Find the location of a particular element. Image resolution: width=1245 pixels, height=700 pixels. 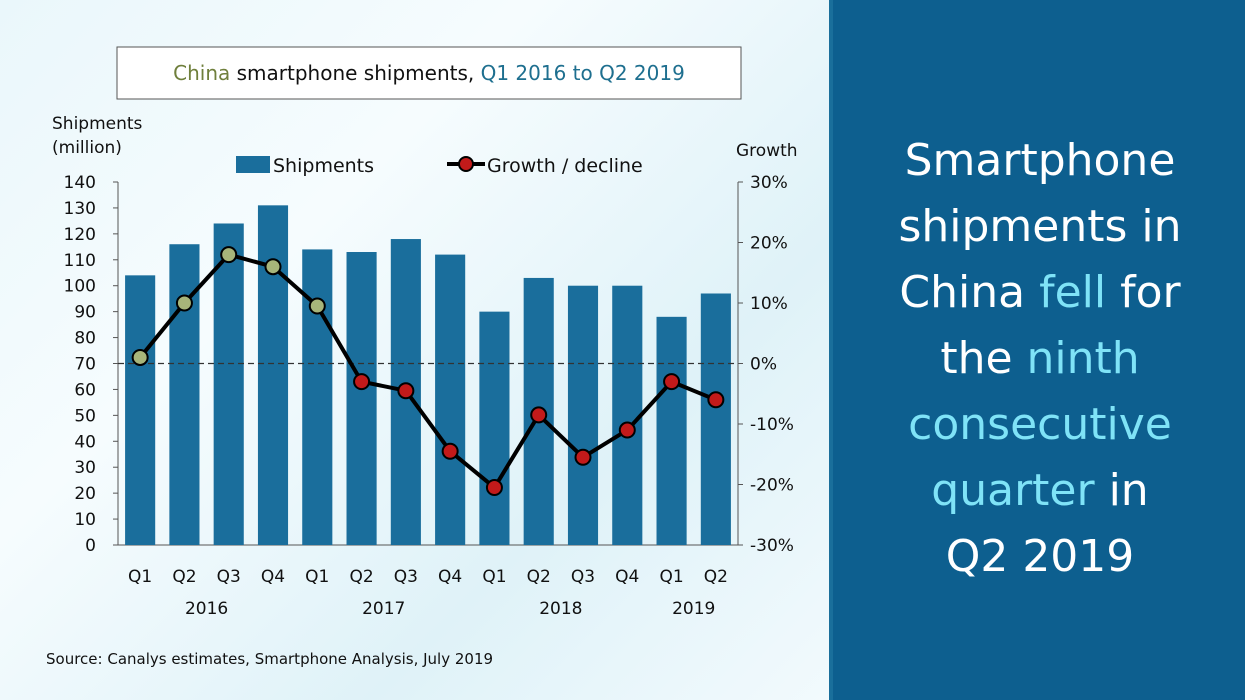

y-tick-label: 20 is located at coordinates (85, 494).